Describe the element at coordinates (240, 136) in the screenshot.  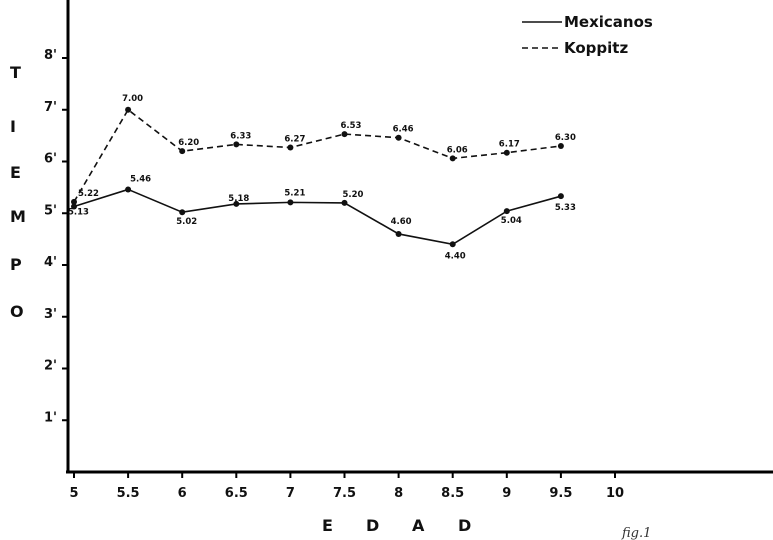
I see `data-label-koppitz: 6.33` at that location.